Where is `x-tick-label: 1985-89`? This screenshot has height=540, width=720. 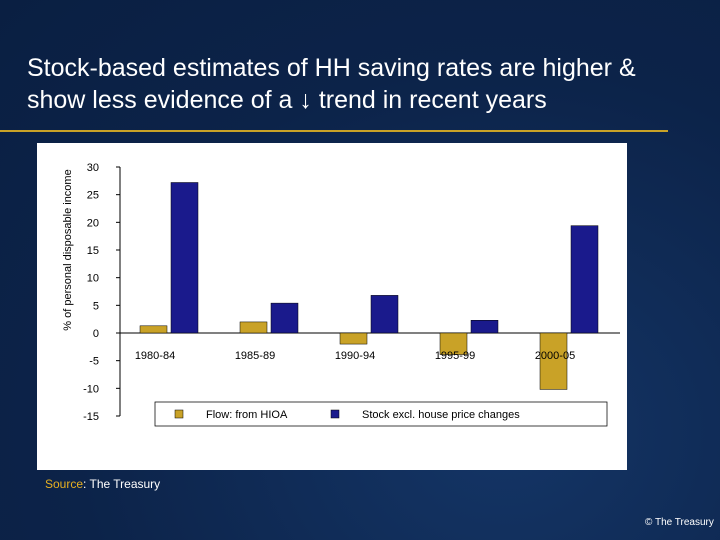 x-tick-label: 1985-89 is located at coordinates (255, 356).